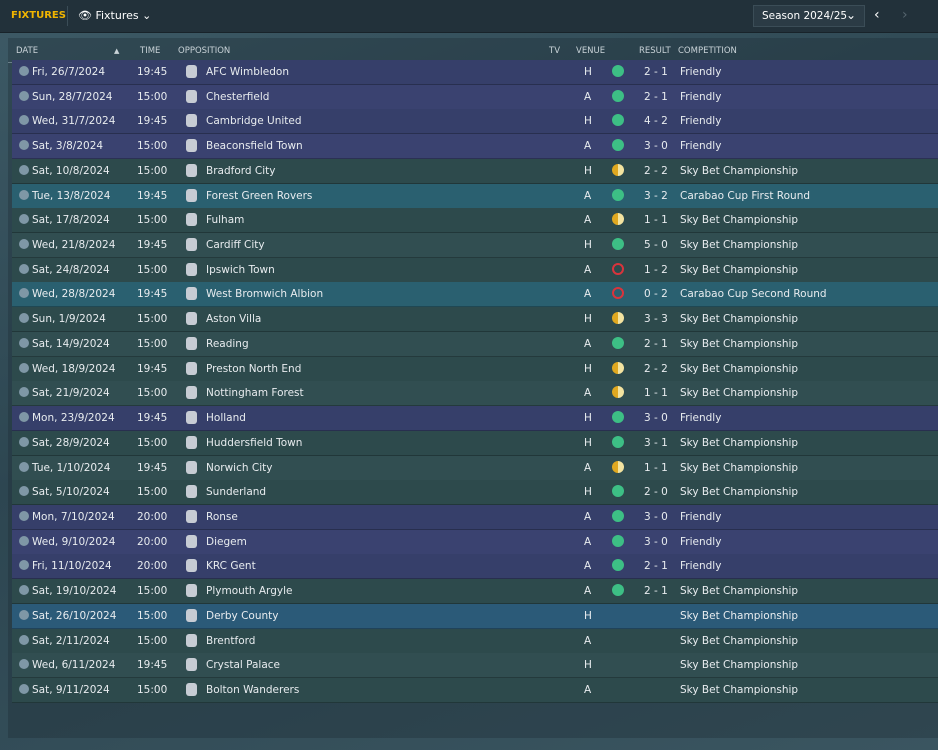  I want to click on date: Wed, 9/10/2024, so click(74, 541).